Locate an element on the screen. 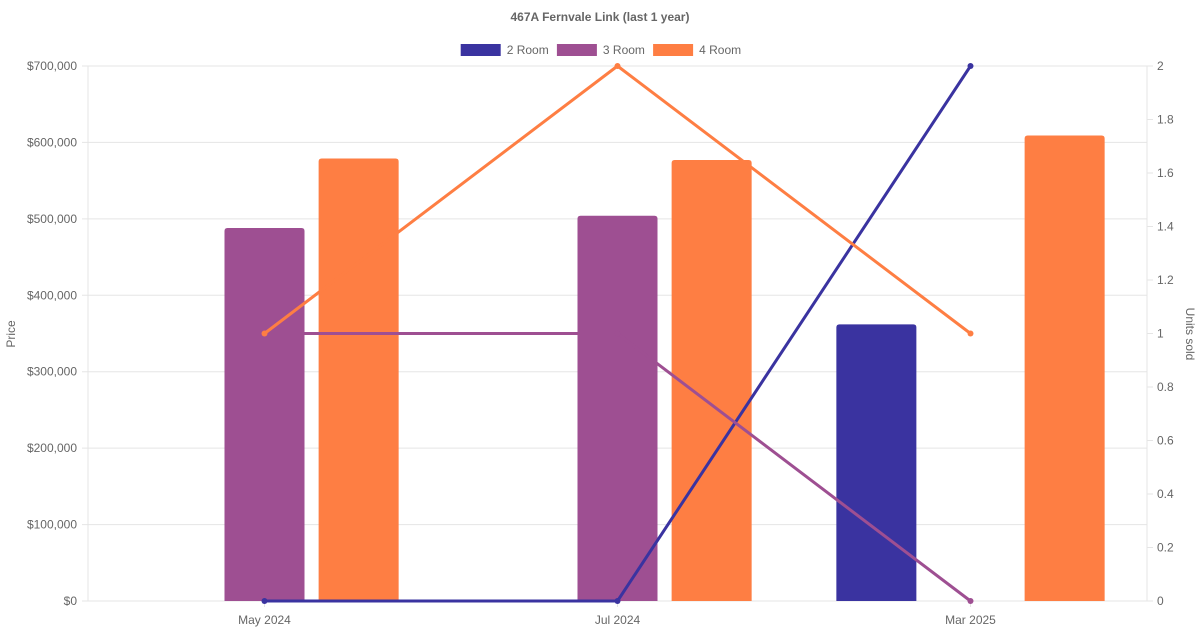  y-left-tick-label: $500,000 is located at coordinates (52, 219).